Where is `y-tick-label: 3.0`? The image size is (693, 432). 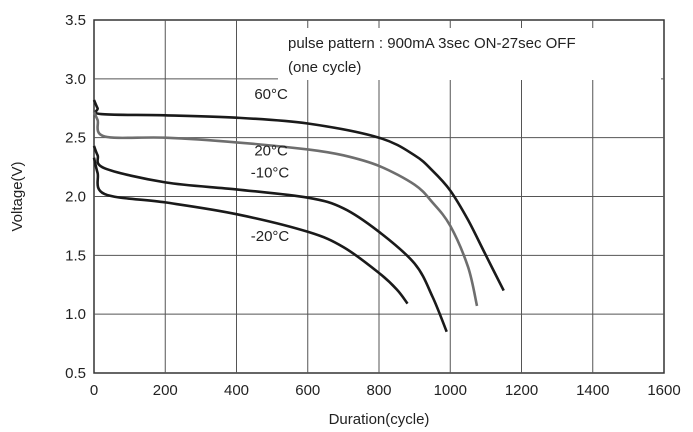 y-tick-label: 3.0 is located at coordinates (75, 79).